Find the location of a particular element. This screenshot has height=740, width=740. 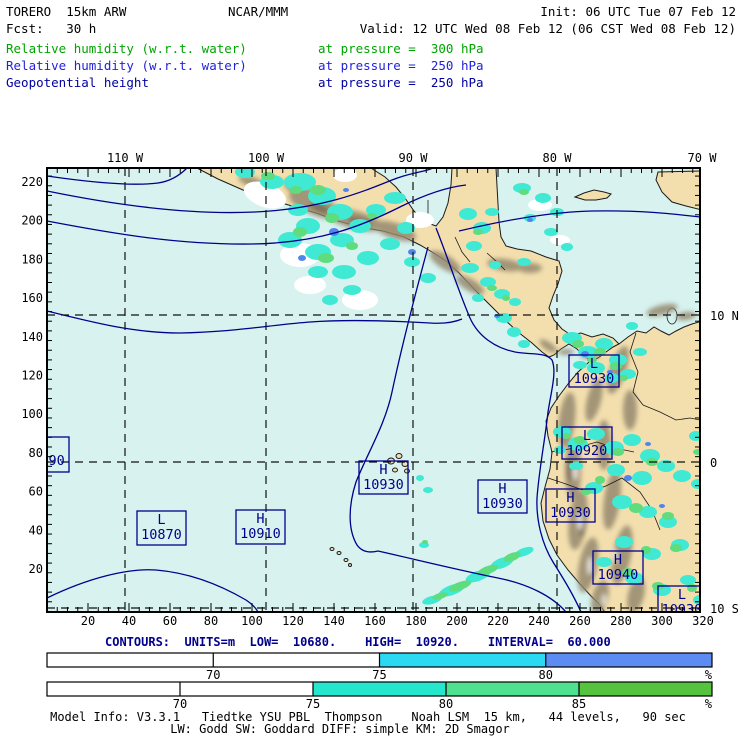

longitude-label: 80 W is located at coordinates (558, 158).